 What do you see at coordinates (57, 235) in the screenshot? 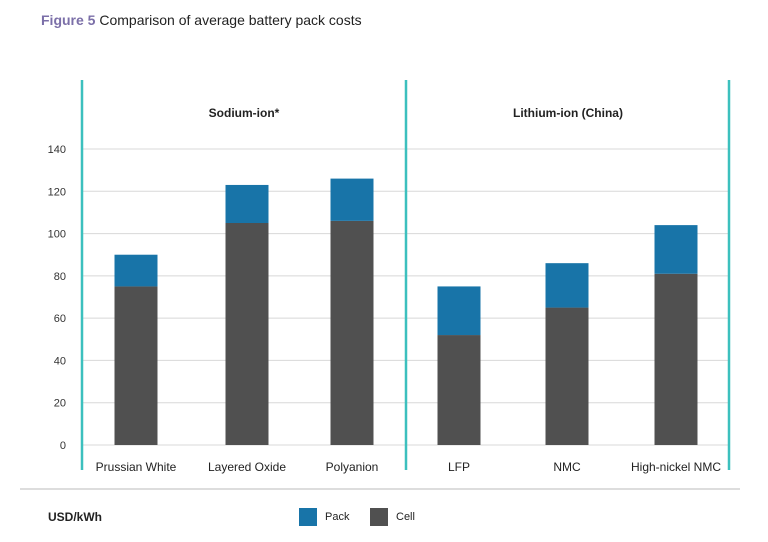
I see `y-tick-label: 100` at bounding box center [57, 235].